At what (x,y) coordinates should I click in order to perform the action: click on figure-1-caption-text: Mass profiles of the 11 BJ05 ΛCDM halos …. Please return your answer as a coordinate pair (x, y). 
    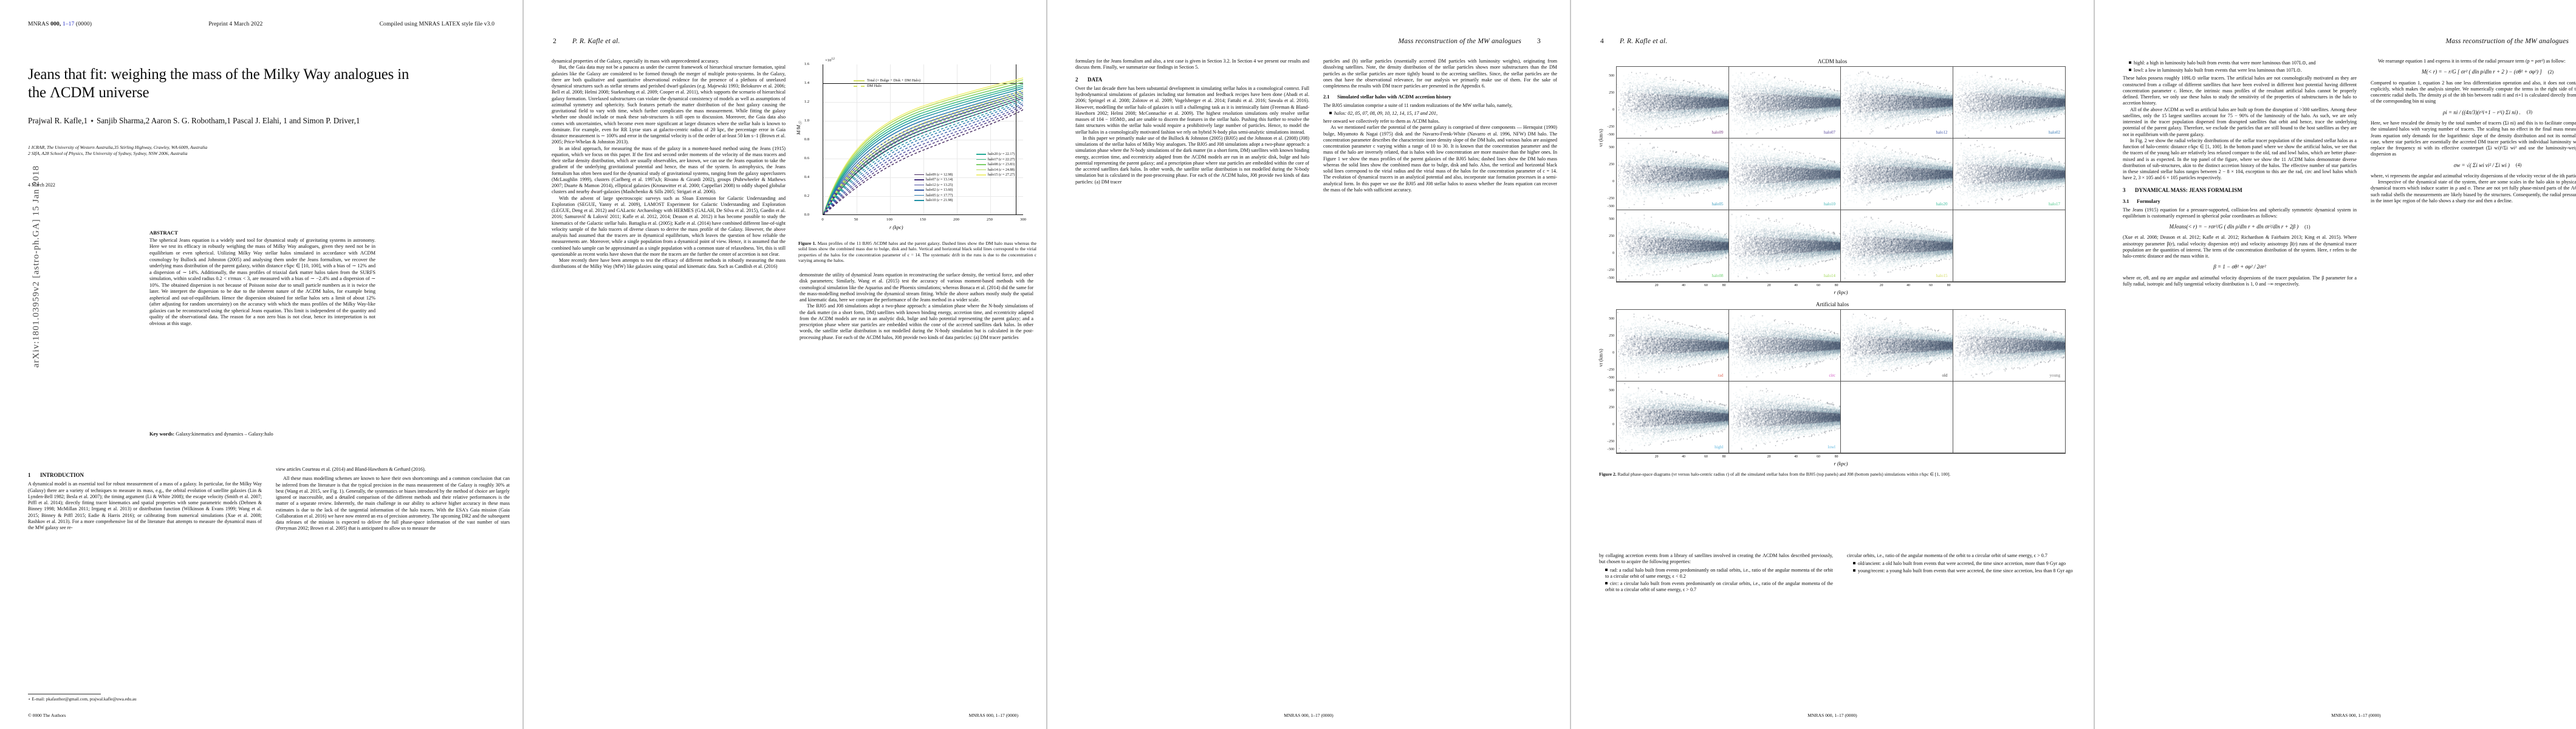
    Looking at the image, I should click on (917, 253).